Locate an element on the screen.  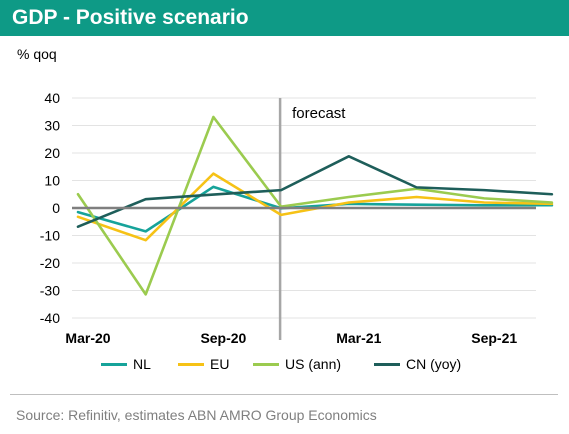
series-line-cn-yoy is located at coordinates (315, 191).